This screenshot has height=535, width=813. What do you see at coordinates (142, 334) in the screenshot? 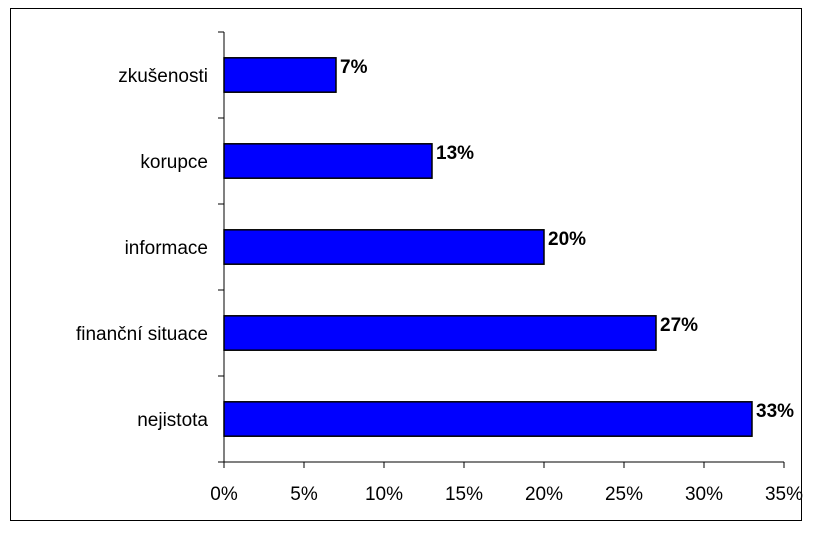
I see `category-label: finanční situace` at bounding box center [142, 334].